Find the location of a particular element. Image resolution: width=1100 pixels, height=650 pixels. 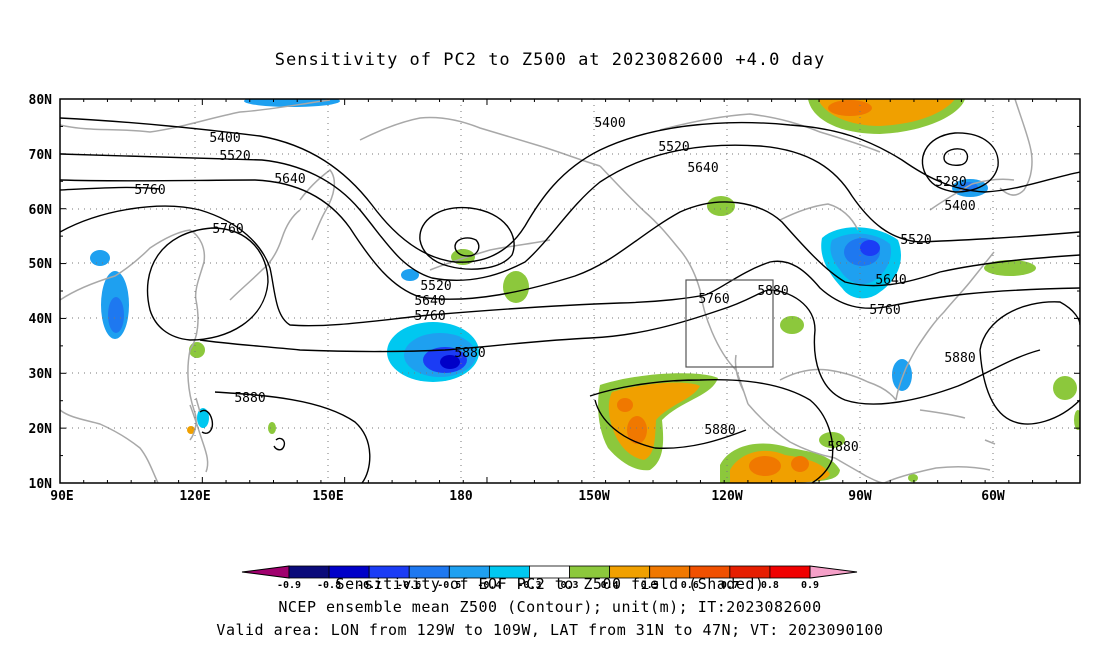

contour-5880-atlantic is located at coordinates (1029, 363).